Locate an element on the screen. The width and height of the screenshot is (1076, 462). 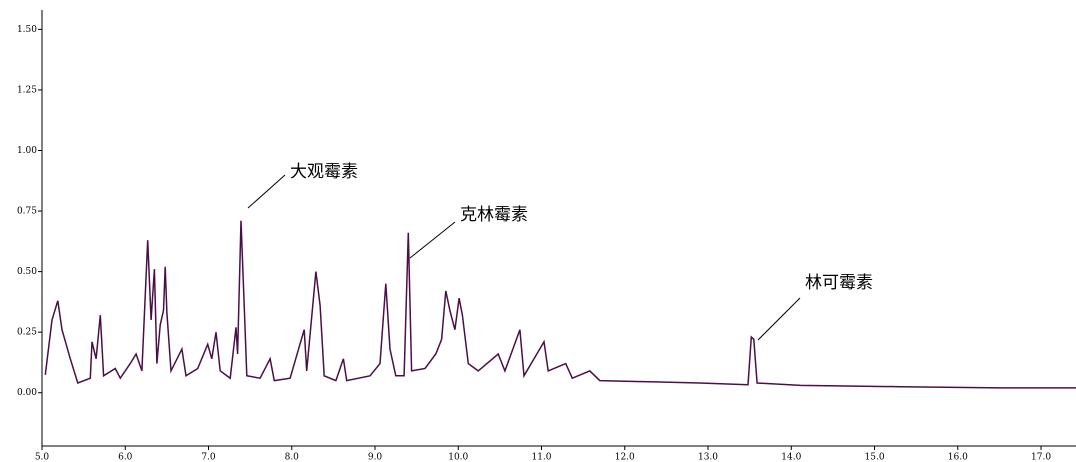
x-tick-label: 12.0 is located at coordinates (625, 457).